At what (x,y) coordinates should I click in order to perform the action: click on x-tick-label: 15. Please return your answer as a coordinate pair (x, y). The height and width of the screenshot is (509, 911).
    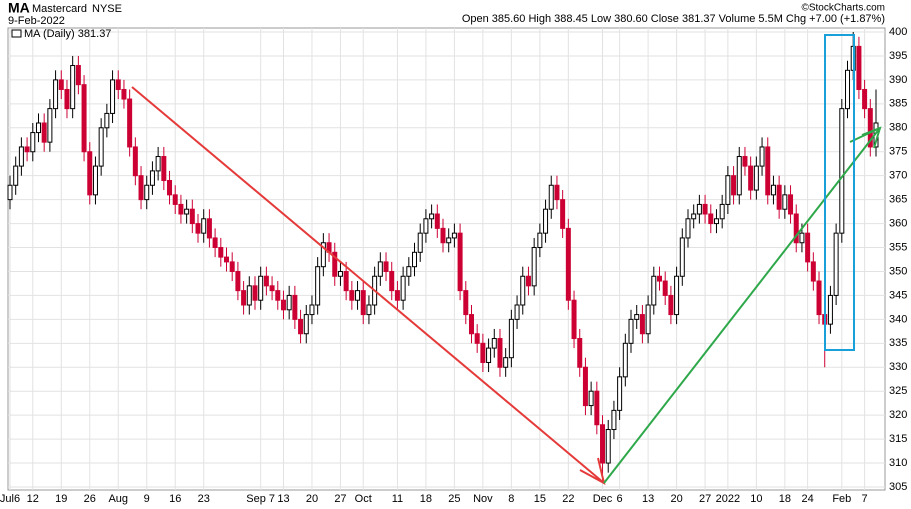
    Looking at the image, I should click on (540, 499).